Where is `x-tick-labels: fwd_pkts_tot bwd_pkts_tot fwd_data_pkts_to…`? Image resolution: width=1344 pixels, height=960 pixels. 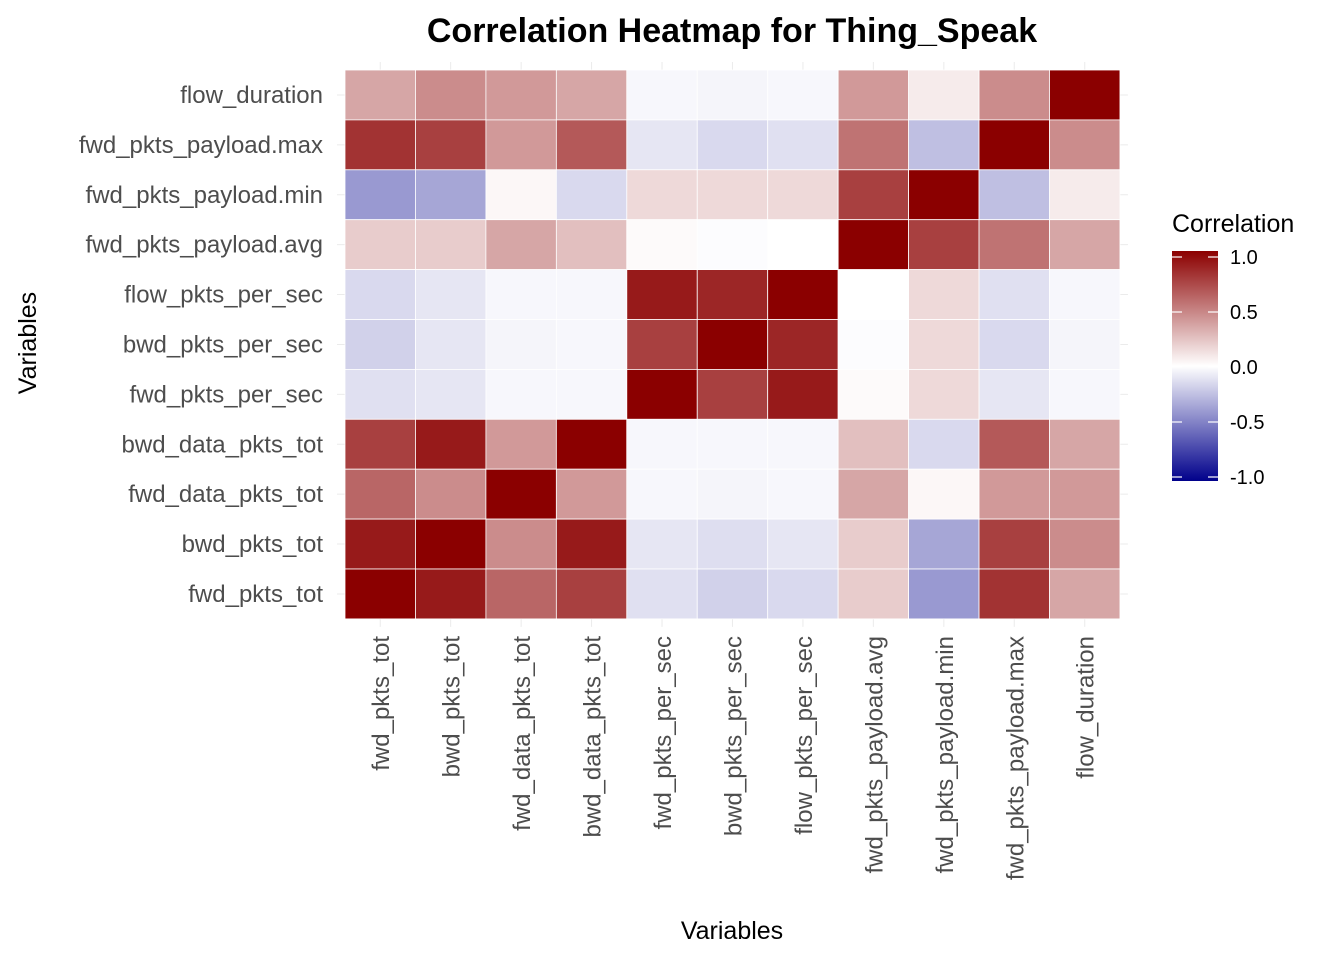 x-tick-labels: fwd_pkts_tot bwd_pkts_tot fwd_data_pkts_to… is located at coordinates (734, 758).